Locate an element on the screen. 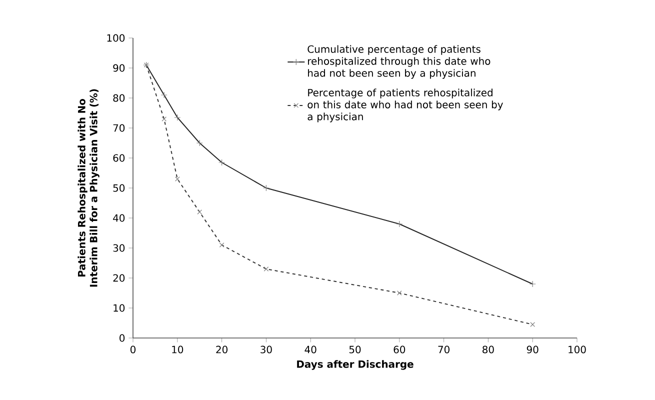 The width and height of the screenshot is (655, 400). legend-label: Cumulative percentage of patients rehospitalized through this date who had not been seen by a physician is located at coordinates (399, 62).